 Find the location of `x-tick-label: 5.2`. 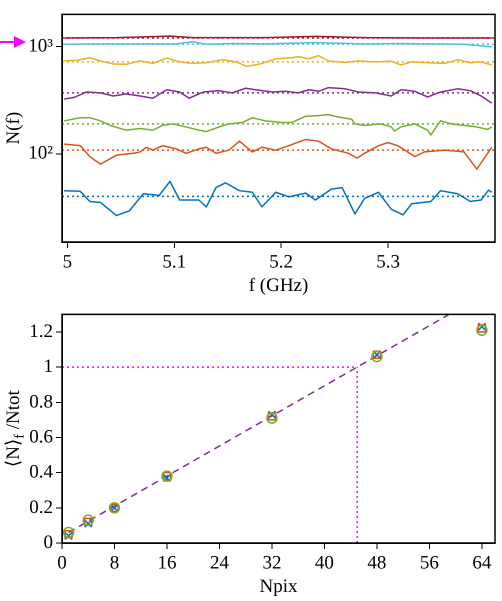

x-tick-label: 5.2 is located at coordinates (281, 261).